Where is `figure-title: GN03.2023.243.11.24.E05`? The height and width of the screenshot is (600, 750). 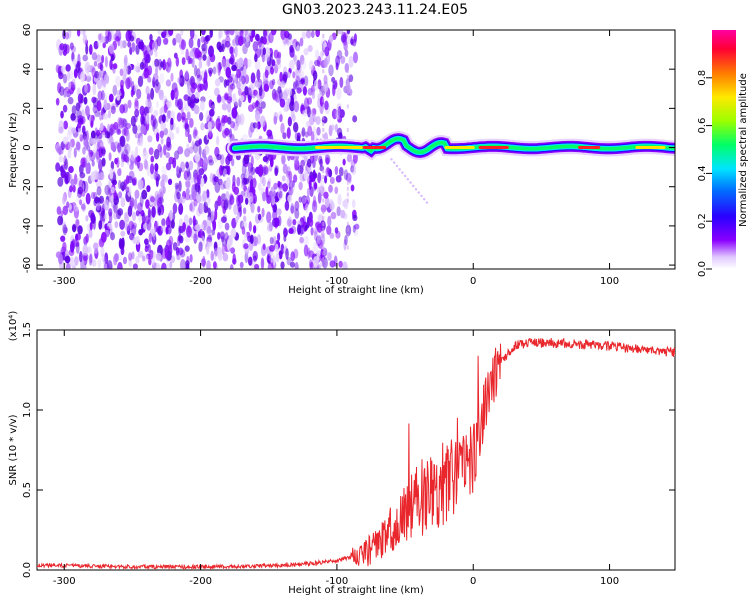 figure-title: GN03.2023.243.11.24.E05 is located at coordinates (375, 10).